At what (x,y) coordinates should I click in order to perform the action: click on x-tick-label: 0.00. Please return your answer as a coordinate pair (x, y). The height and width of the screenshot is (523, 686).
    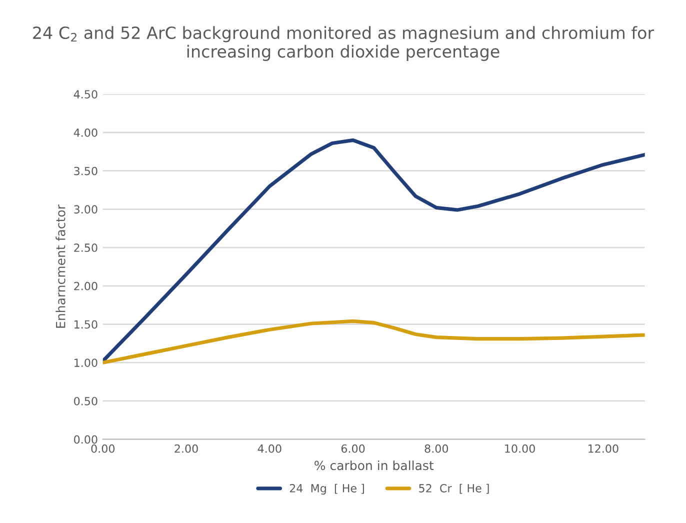
    Looking at the image, I should click on (103, 448).